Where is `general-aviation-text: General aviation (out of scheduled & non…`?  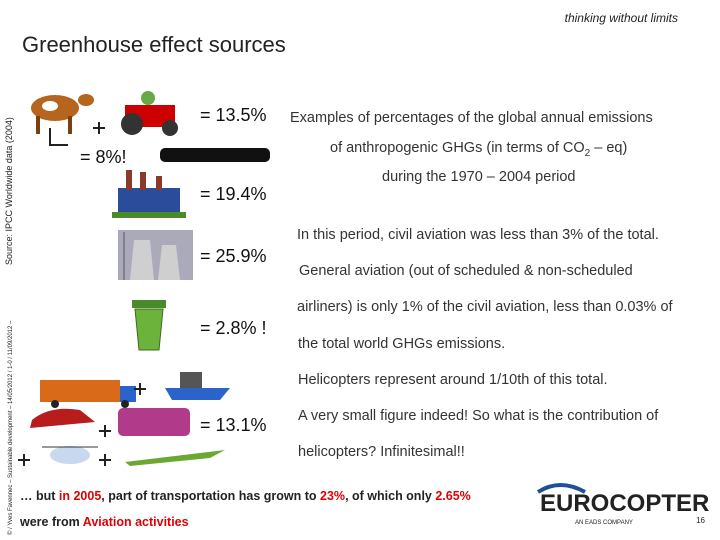
general-aviation-text: General aviation (out of scheduled & non… is located at coordinates (466, 271).